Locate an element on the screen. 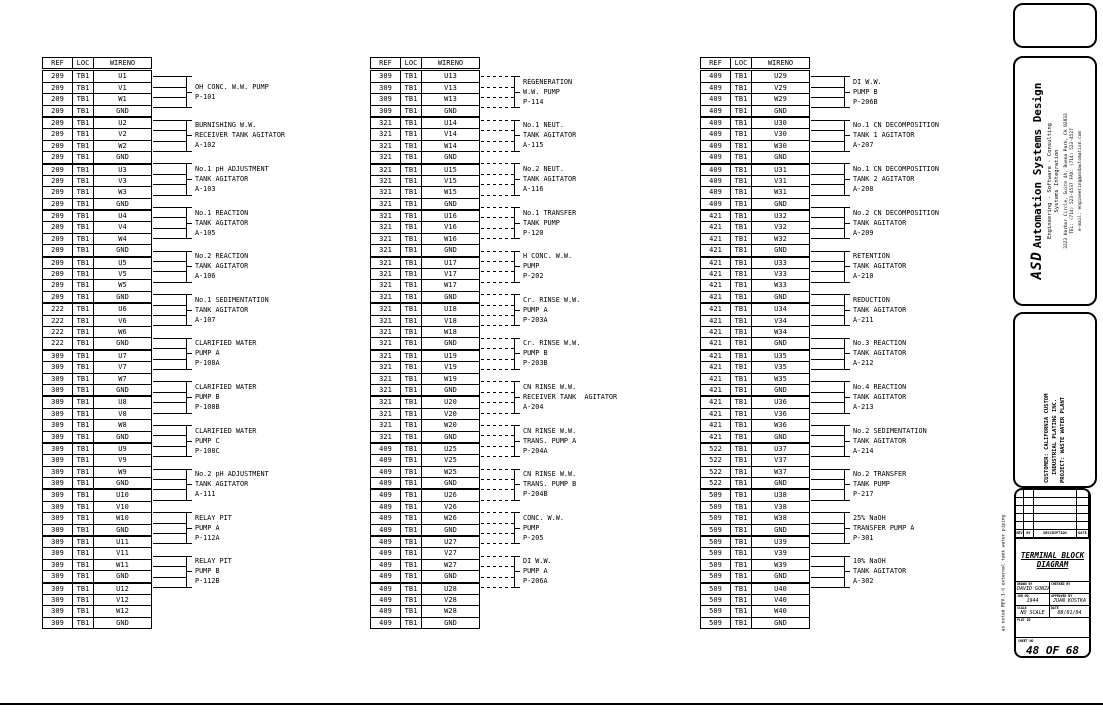 The image size is (1103, 714). wire-cell: W15 is located at coordinates (450, 192).